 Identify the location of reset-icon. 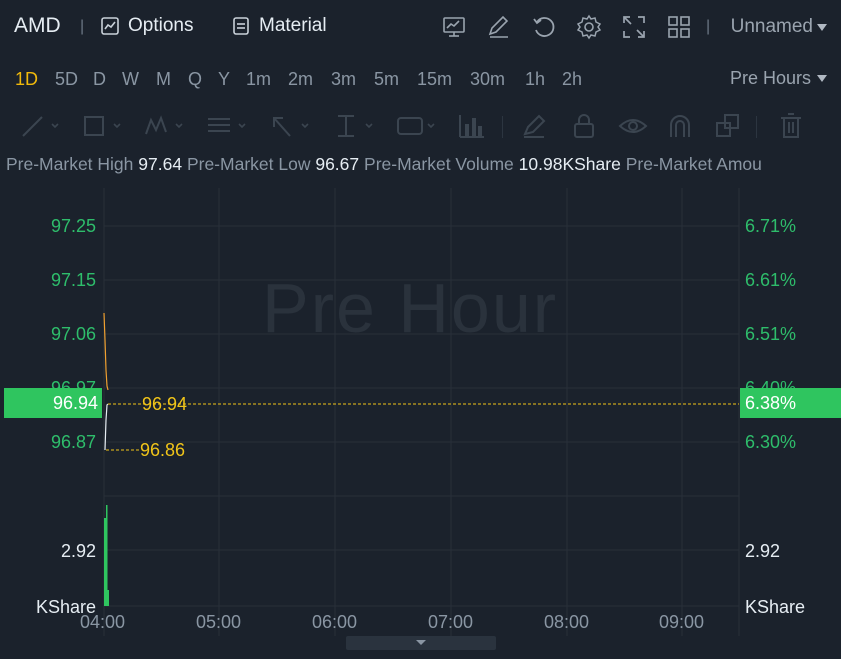
(544, 27).